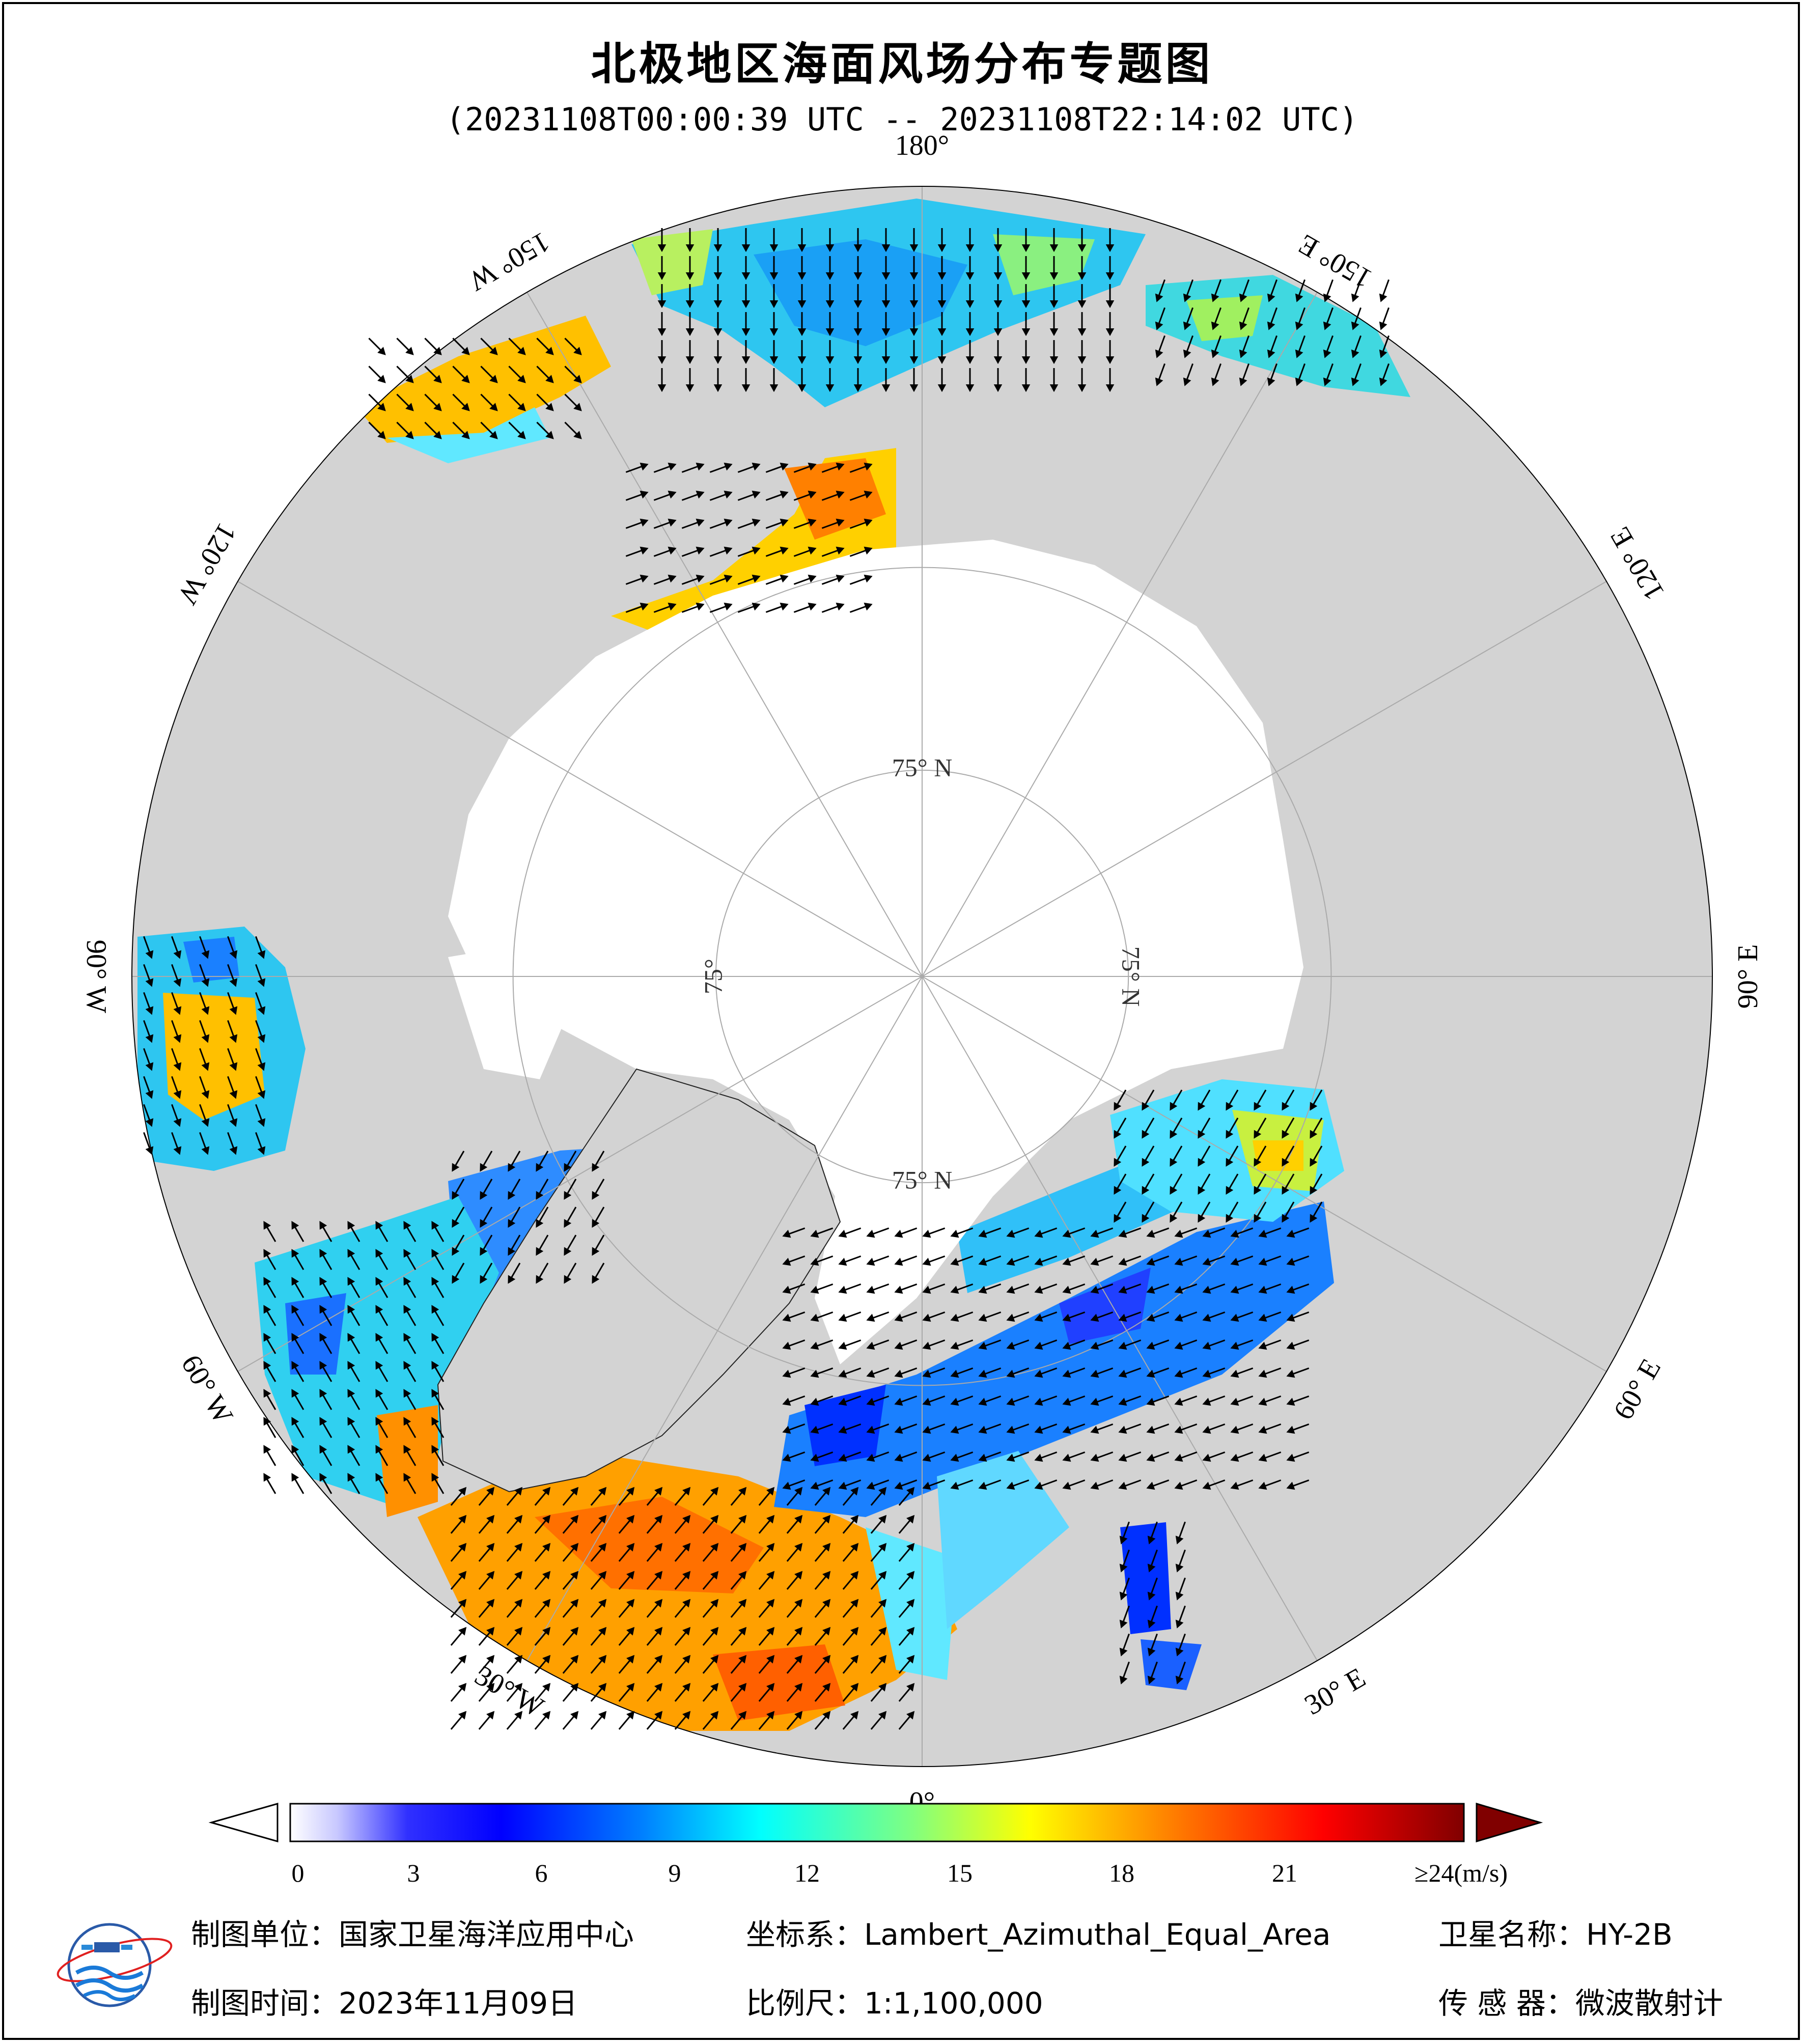  Describe the element at coordinates (1555, 1934) in the screenshot. I see `satellite-label: 卫星名称：HY-2B` at that location.